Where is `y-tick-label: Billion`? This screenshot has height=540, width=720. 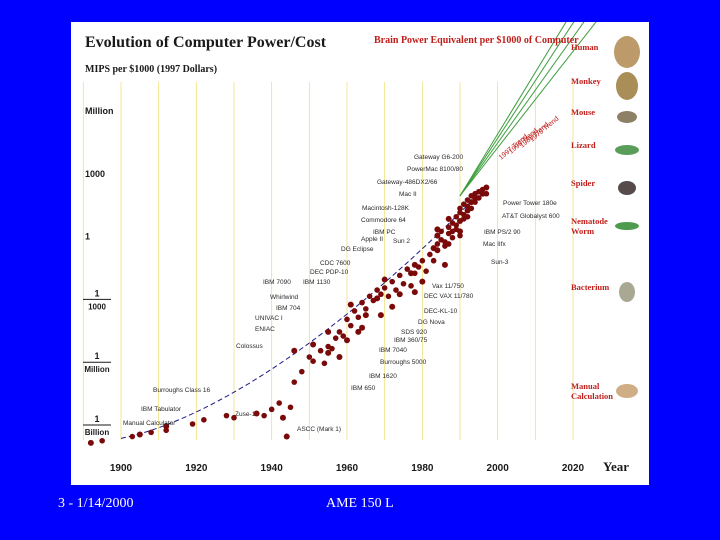
y-tick-label: Billion is located at coordinates (97, 432).